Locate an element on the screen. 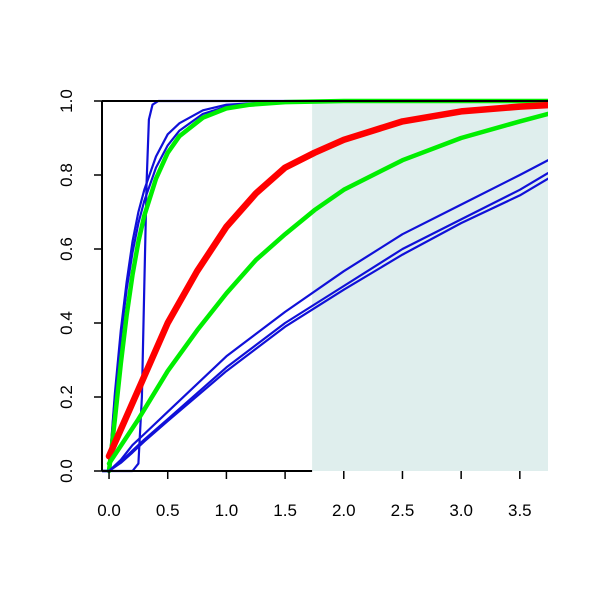 The width and height of the screenshot is (600, 600). x-tick-label: 0.0 is located at coordinates (109, 510).